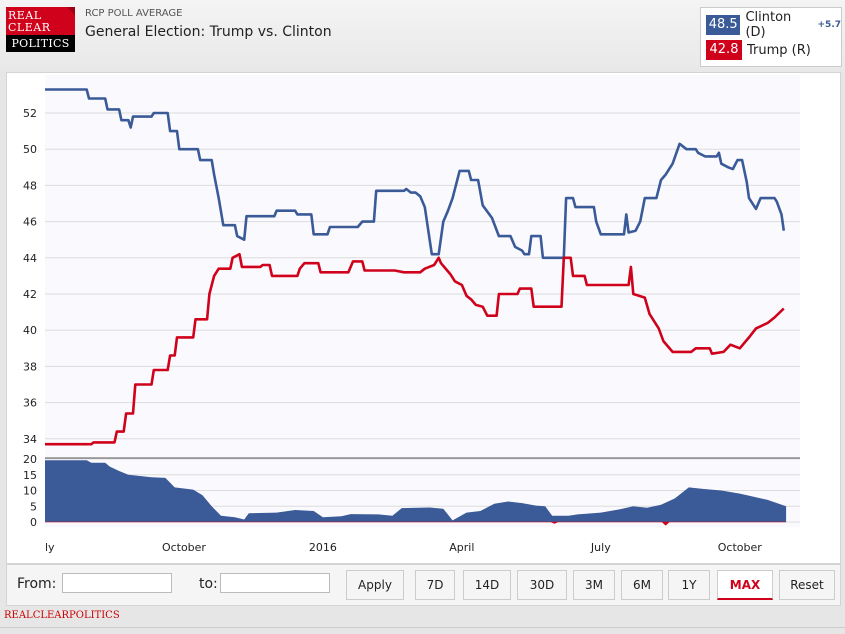 The width and height of the screenshot is (845, 634). I want to click on footer-divider, so click(422, 627).